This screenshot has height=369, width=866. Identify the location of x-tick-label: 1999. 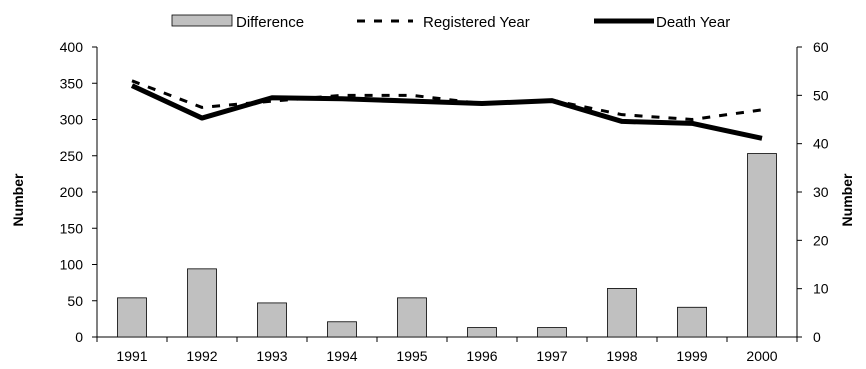
(691, 356).